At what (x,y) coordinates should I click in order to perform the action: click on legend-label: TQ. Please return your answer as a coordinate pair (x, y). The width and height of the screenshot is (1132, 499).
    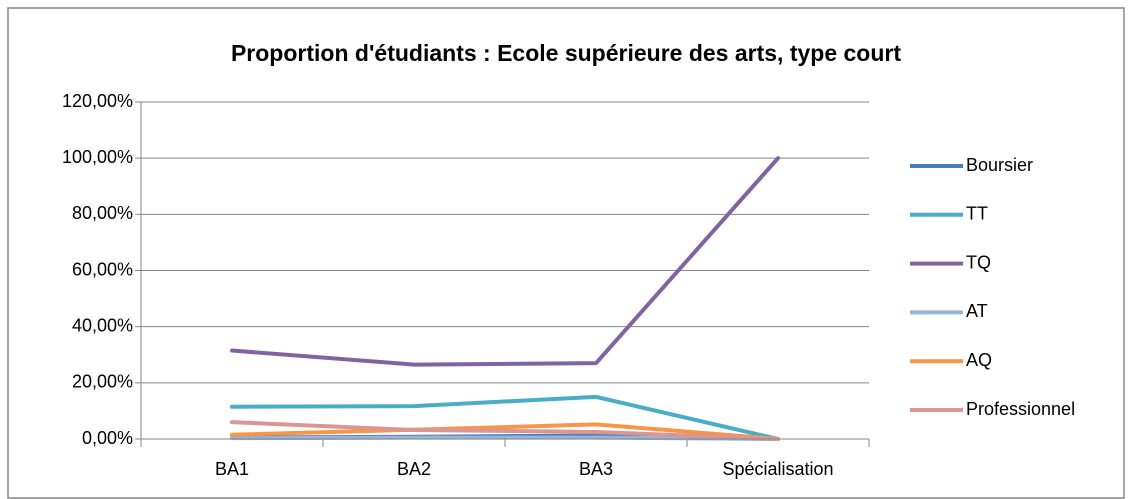
    Looking at the image, I should click on (978, 262).